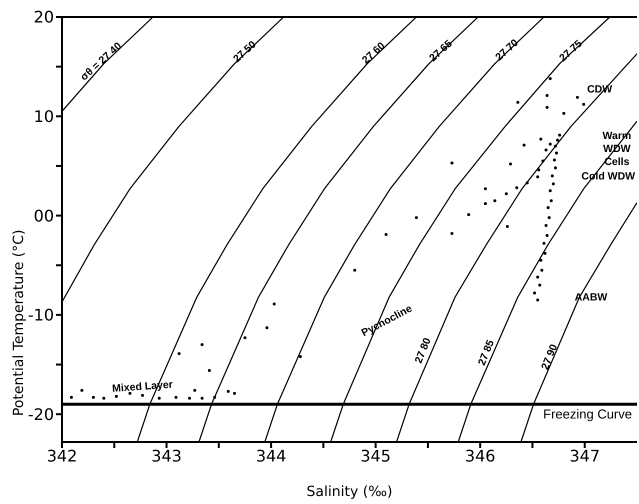 This screenshot has width=639, height=504. What do you see at coordinates (143, 386) in the screenshot?
I see `annotation: Mixed Layer` at bounding box center [143, 386].